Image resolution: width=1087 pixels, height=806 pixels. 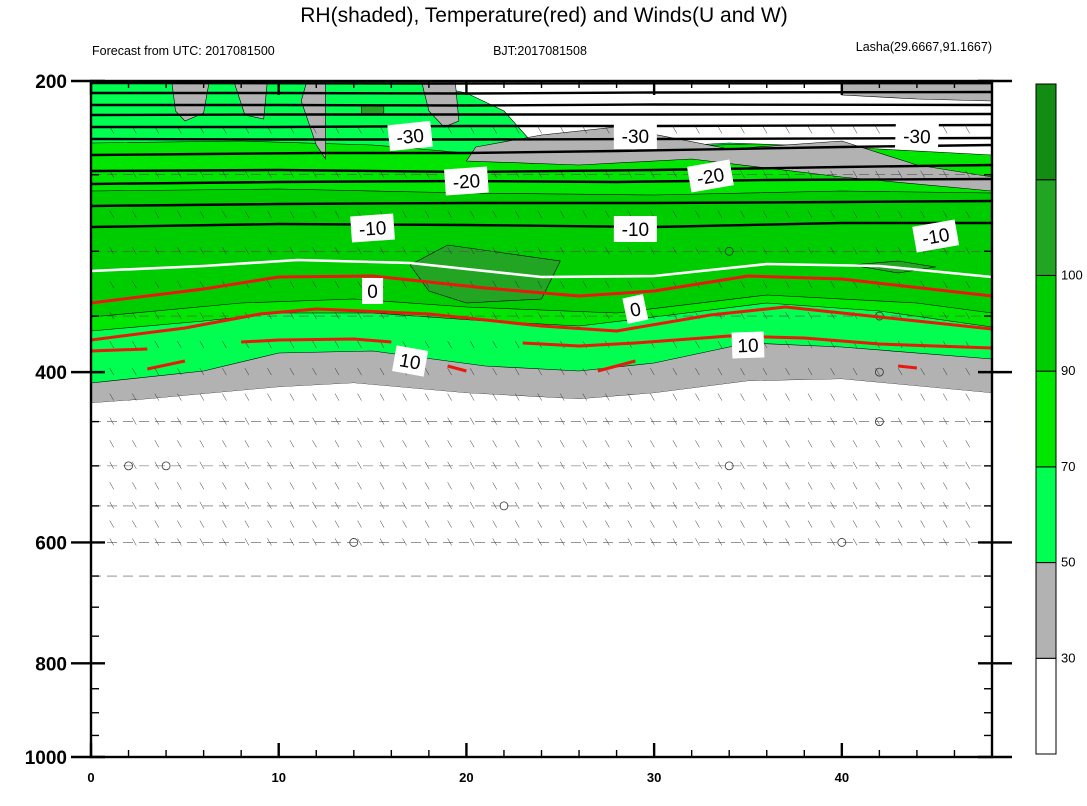 I want to click on svg-text: -10, so click(x=635, y=230).